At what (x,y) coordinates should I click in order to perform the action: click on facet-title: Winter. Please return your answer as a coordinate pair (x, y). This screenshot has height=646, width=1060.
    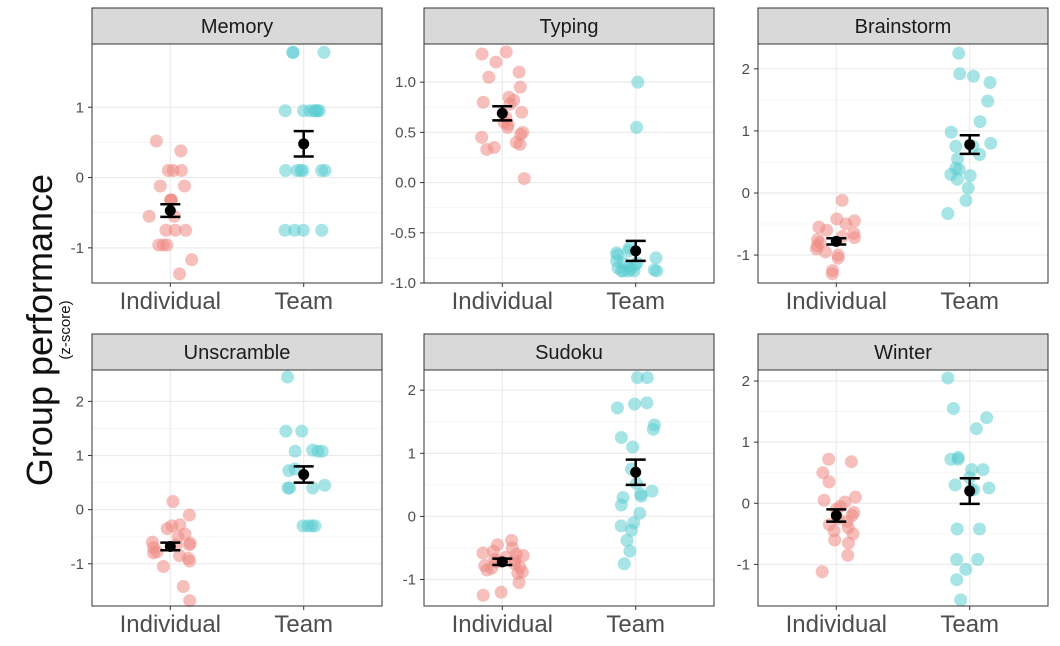
    Looking at the image, I should click on (903, 353).